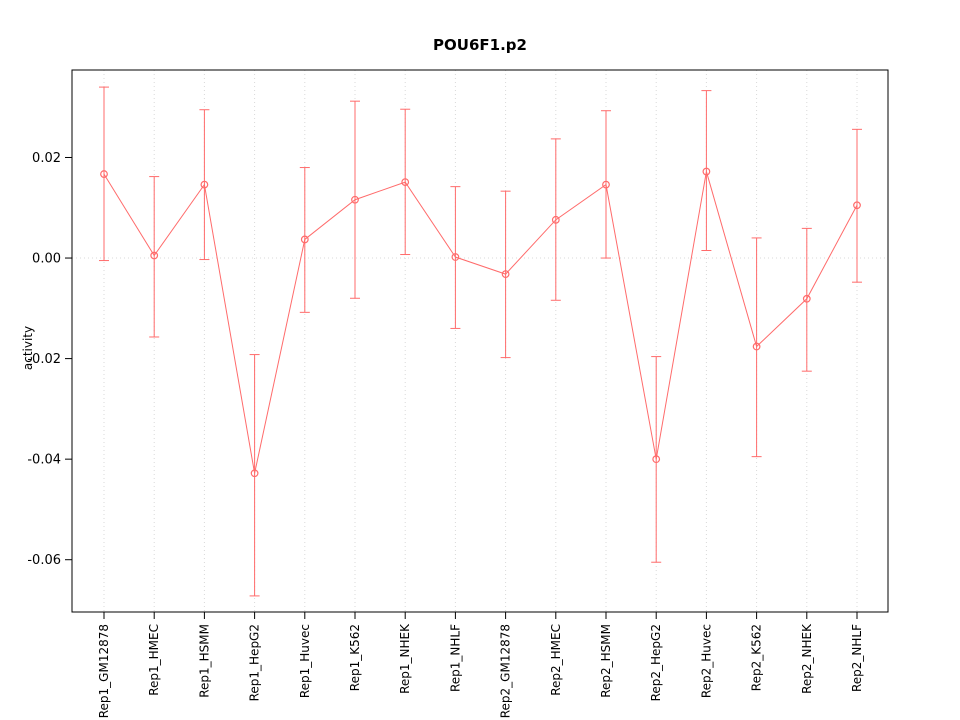 The height and width of the screenshot is (720, 960). Describe the element at coordinates (204, 661) in the screenshot. I see `x-tick-label: Rep1_HSMM` at that location.